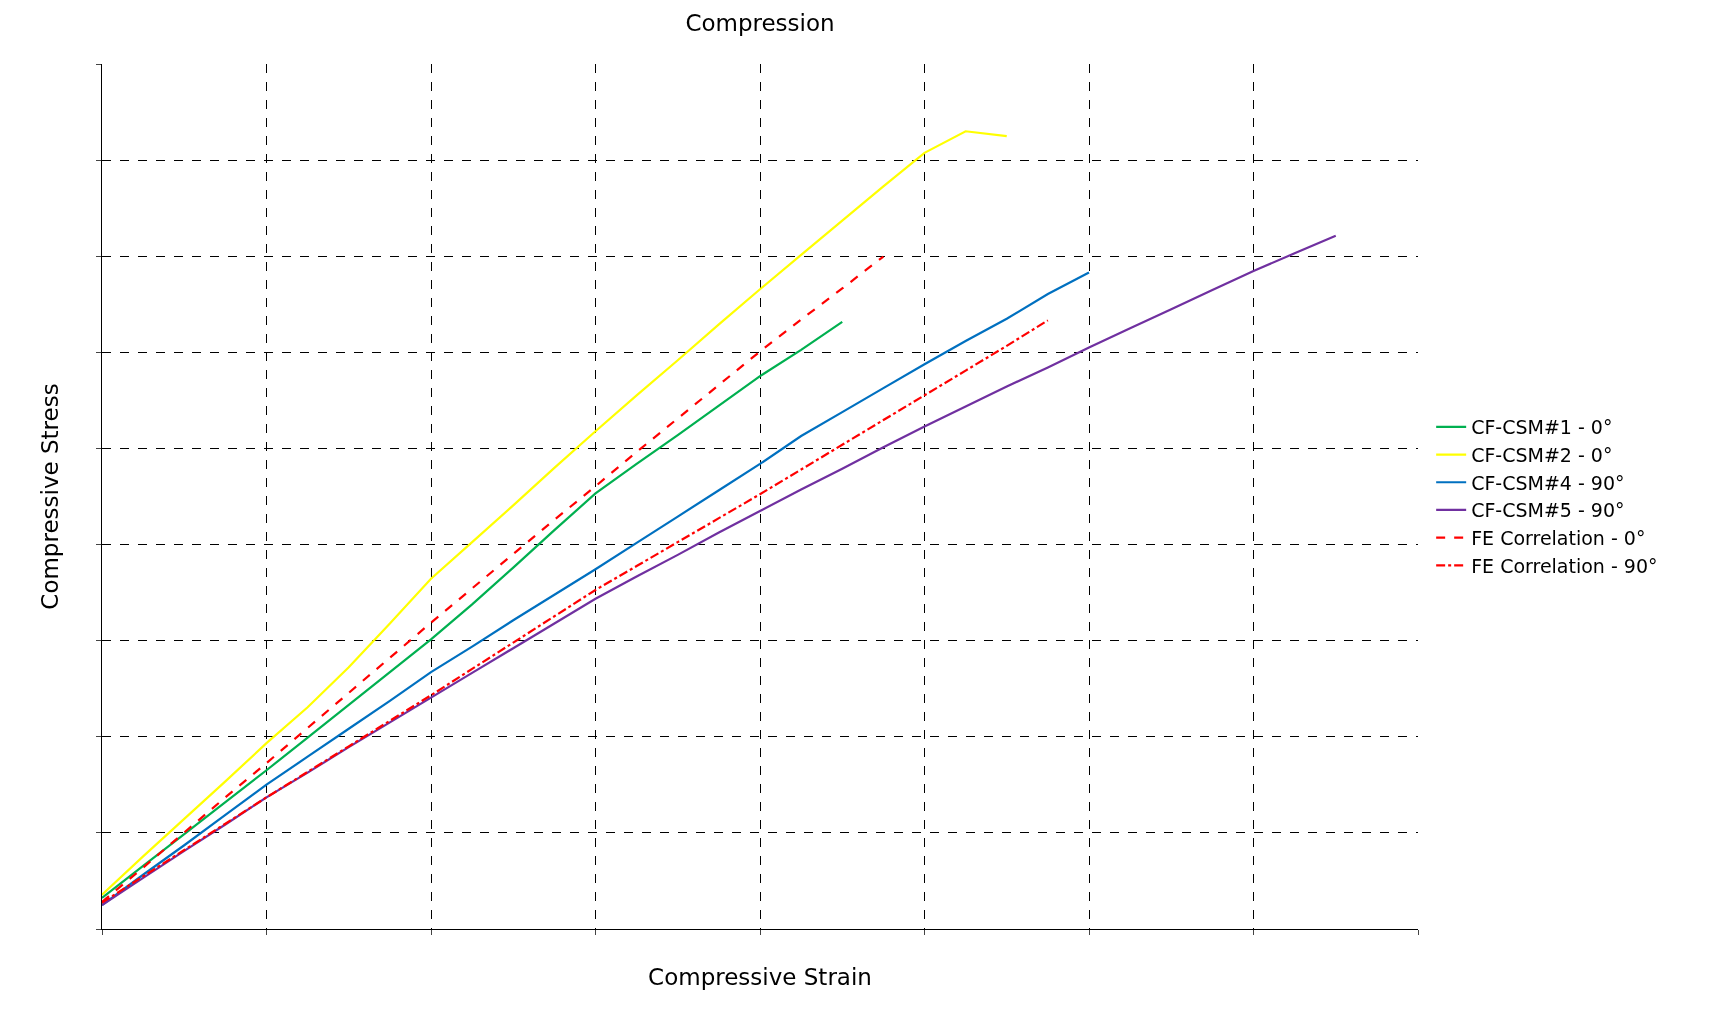 Image resolution: width=1714 pixels, height=1016 pixels. What do you see at coordinates (1548, 482) in the screenshot?
I see `legend-label: CF-CSM#4 - 90°` at bounding box center [1548, 482].